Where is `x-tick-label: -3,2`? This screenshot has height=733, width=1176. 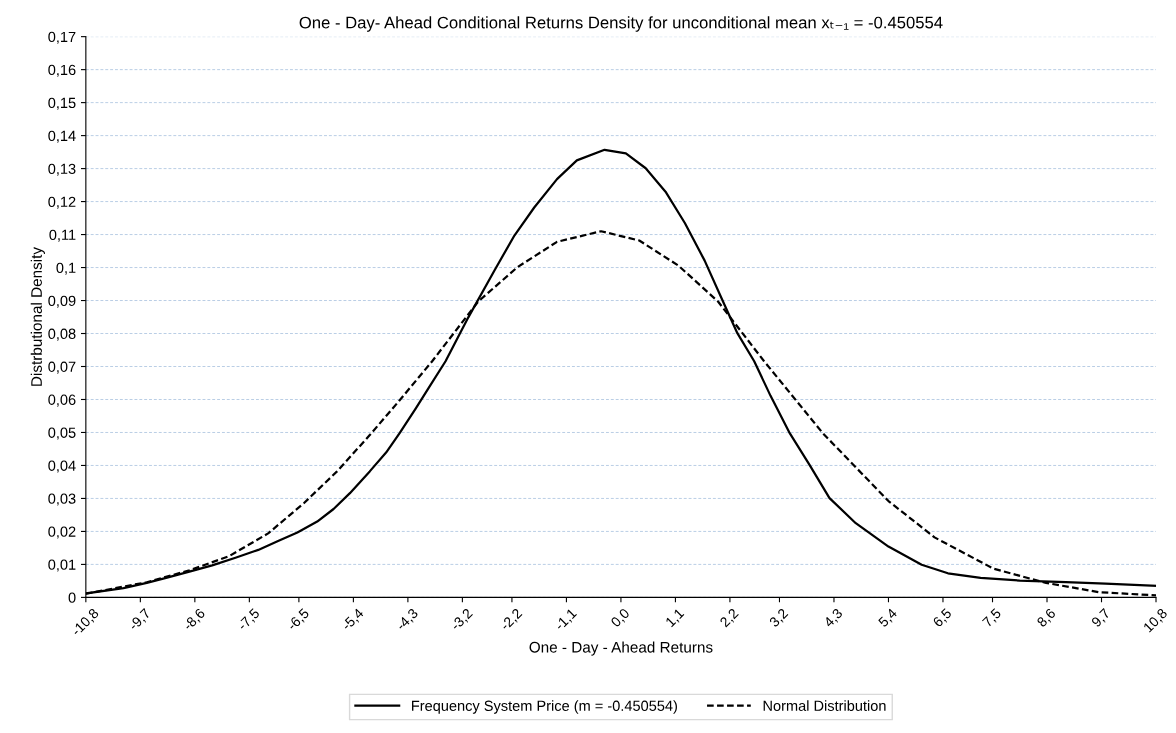
x-tick-label: -3,2 is located at coordinates (462, 619).